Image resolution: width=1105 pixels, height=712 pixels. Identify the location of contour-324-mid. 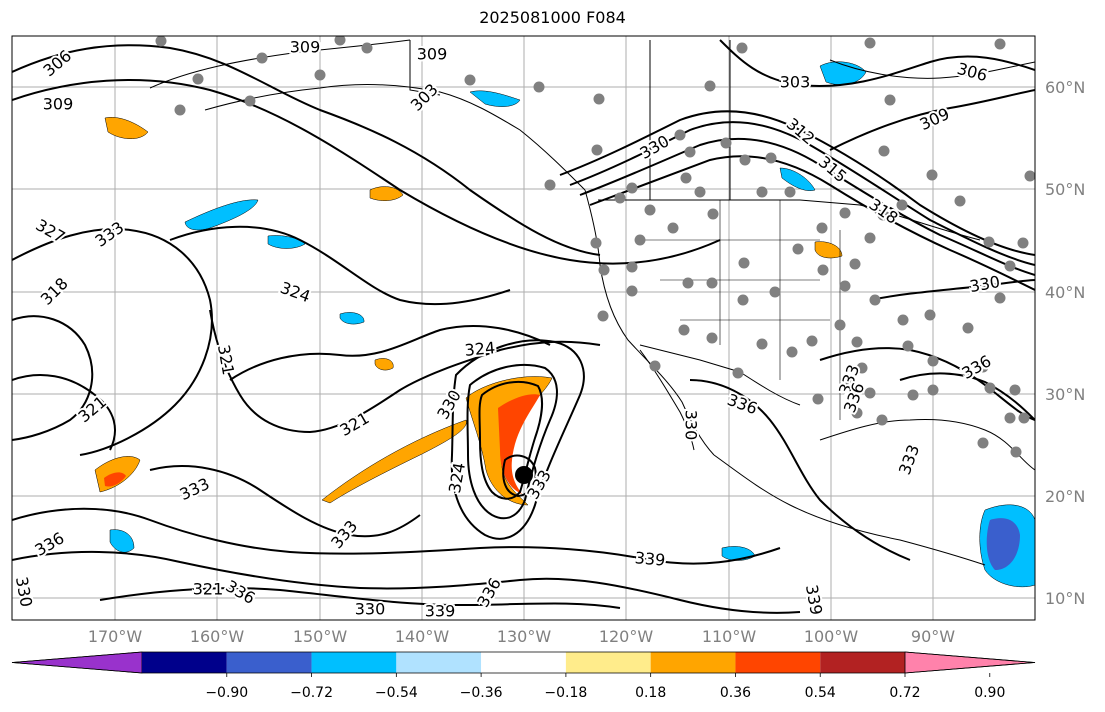
(405, 371).